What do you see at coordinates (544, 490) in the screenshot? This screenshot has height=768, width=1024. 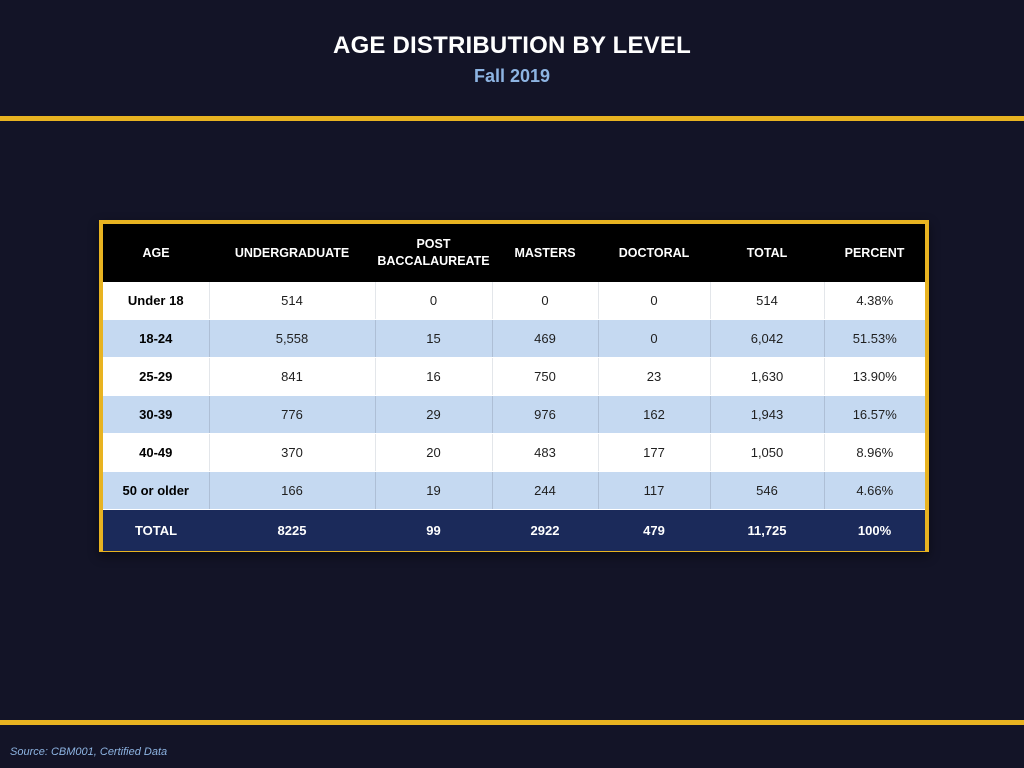 I see `cell-masters: 244` at bounding box center [544, 490].